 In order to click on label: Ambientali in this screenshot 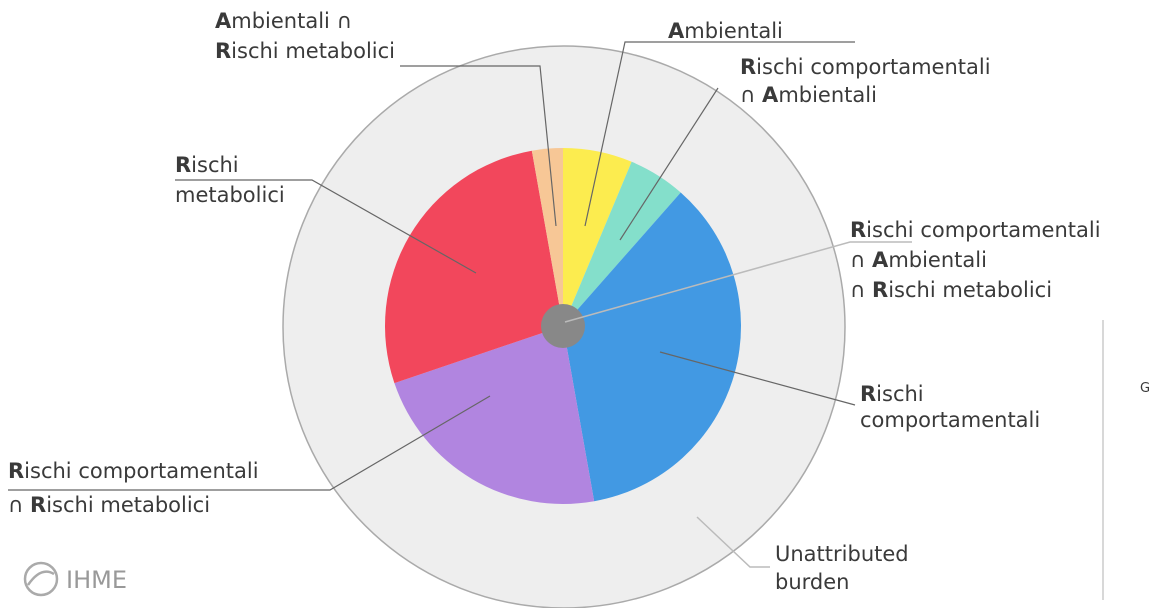, I will do `click(725, 31)`.